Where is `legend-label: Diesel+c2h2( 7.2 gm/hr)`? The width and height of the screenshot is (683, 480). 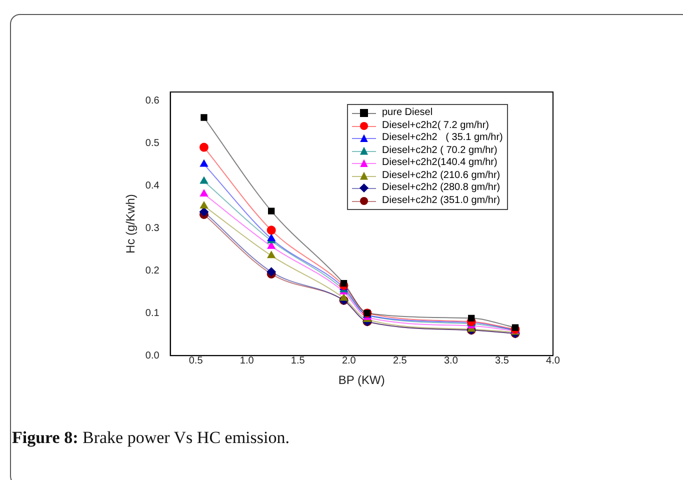
legend-label: Diesel+c2h2( 7.2 gm/hr) is located at coordinates (435, 126).